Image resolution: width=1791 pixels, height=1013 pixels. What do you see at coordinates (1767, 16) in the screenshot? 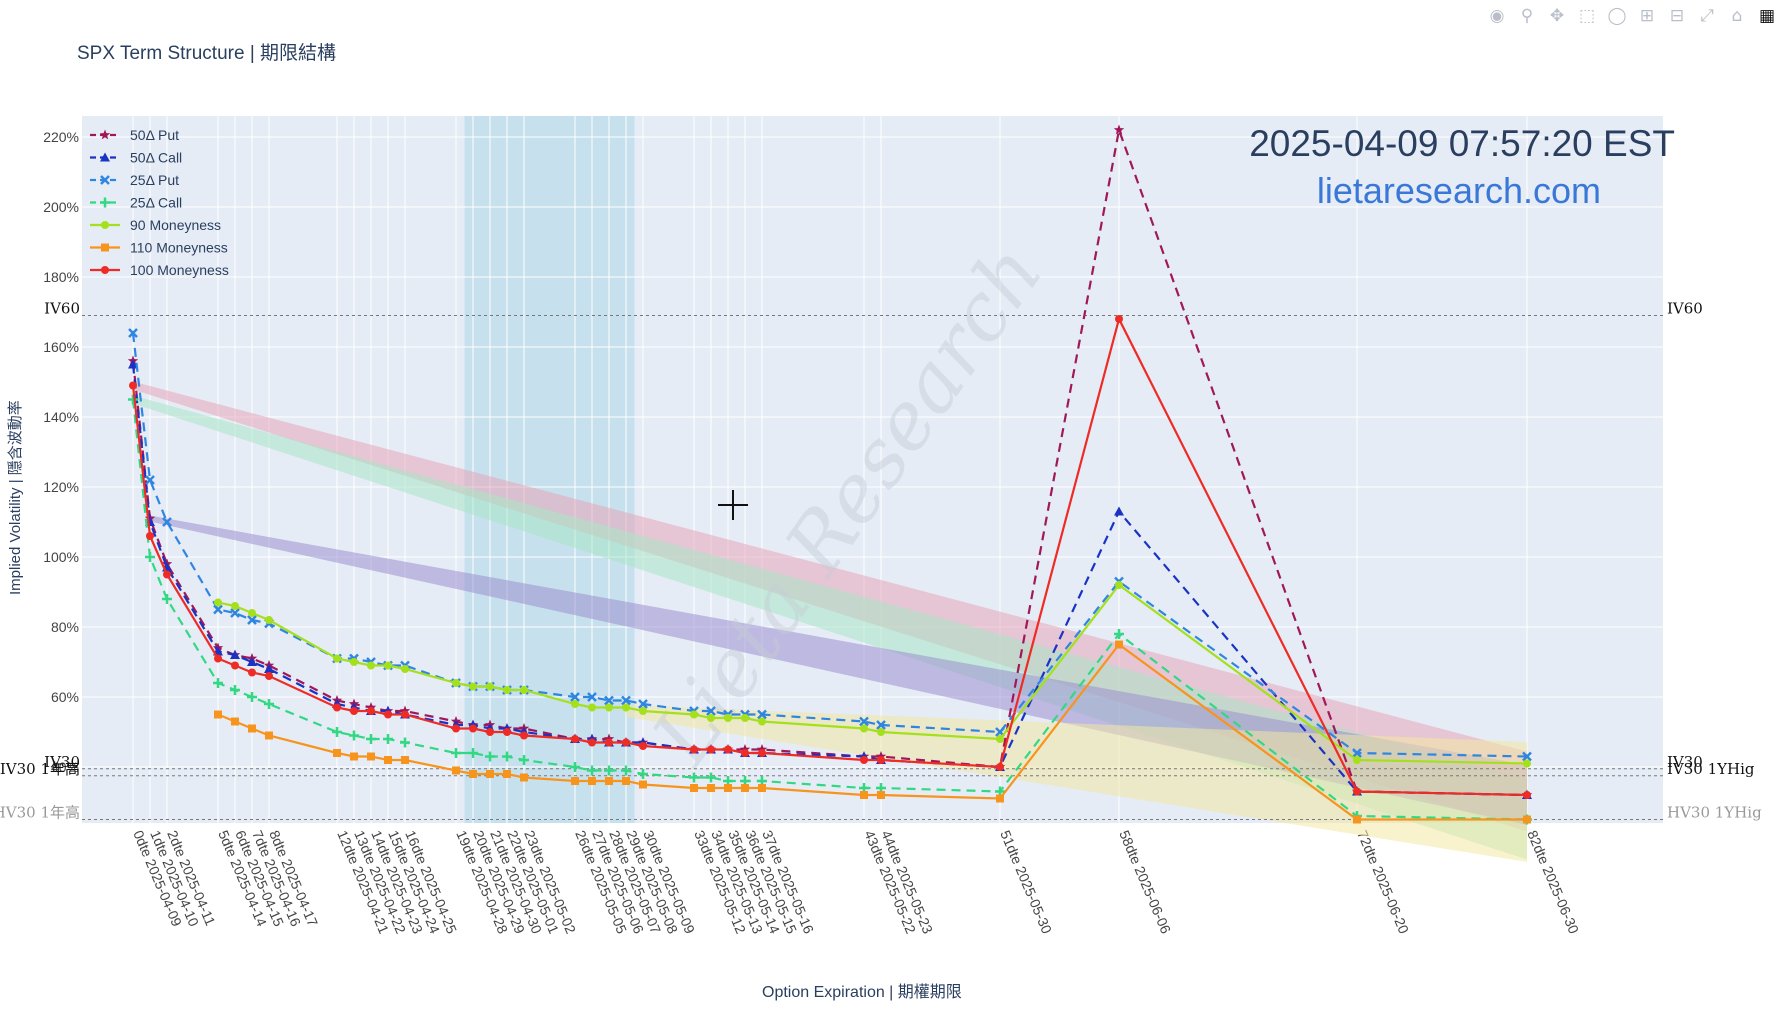
I see `plotly-logo-icon: ▦` at bounding box center [1767, 16].